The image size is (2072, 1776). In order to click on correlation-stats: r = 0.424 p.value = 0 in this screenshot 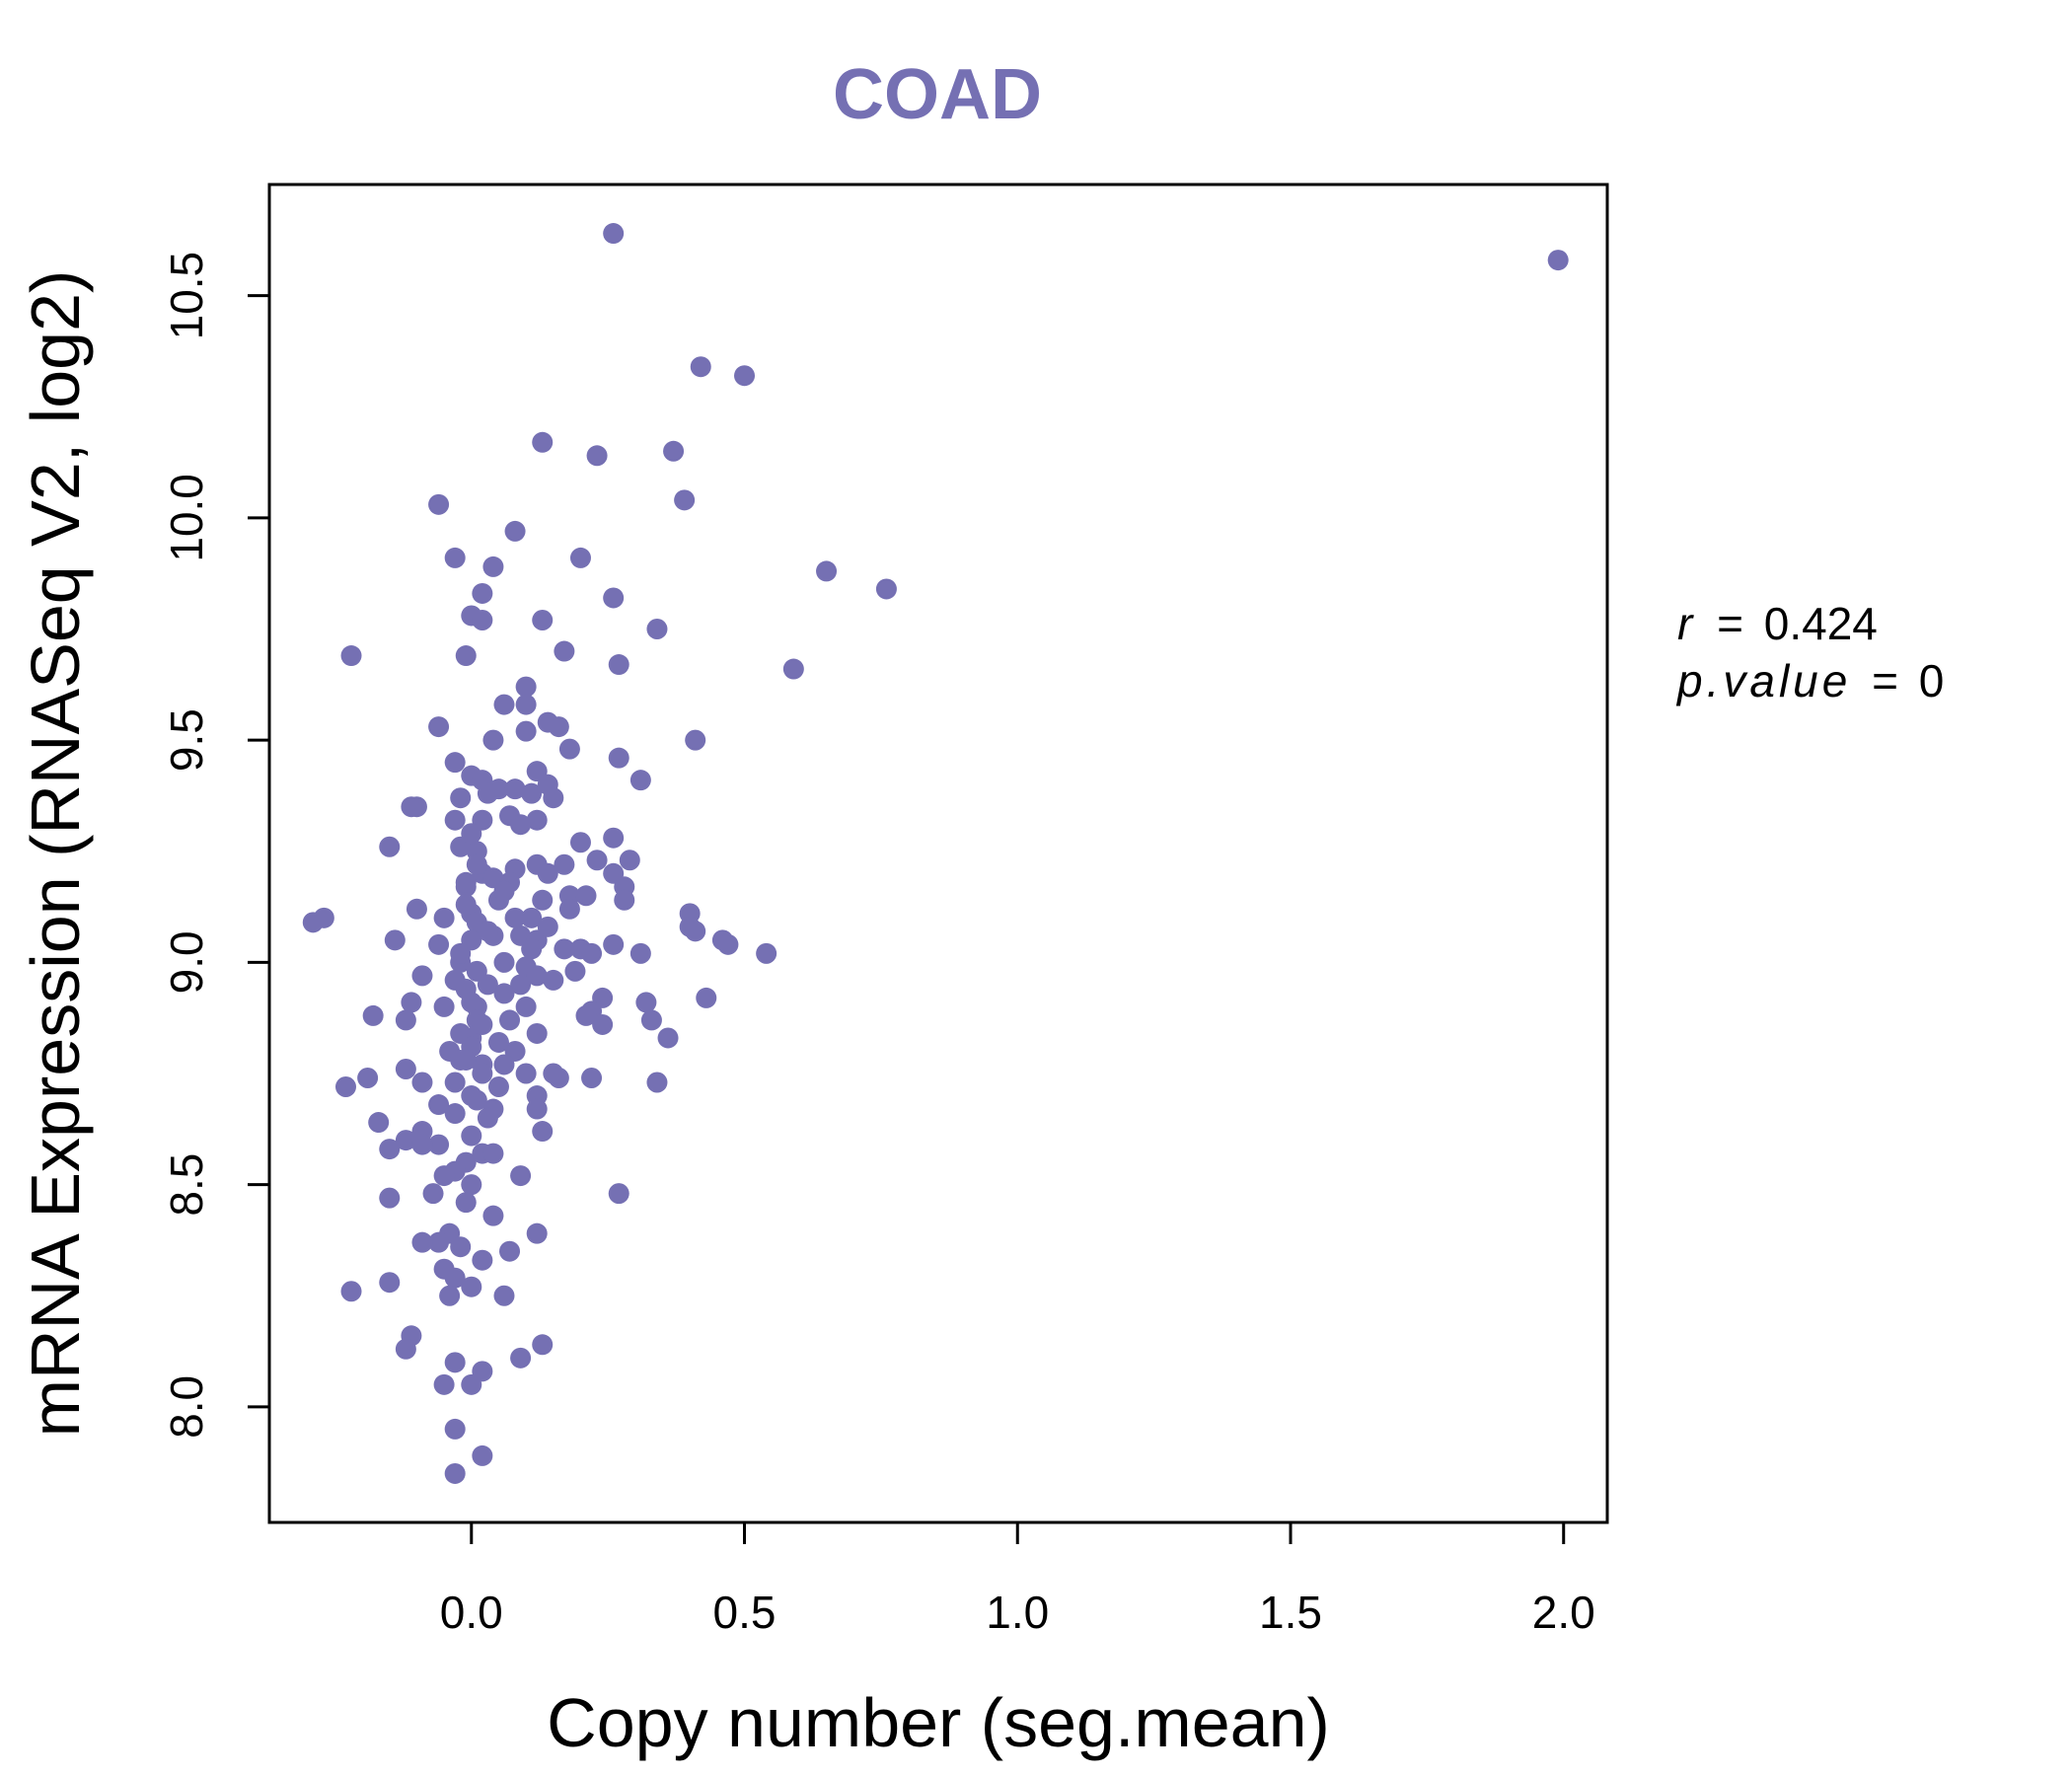, I will do `click(1810, 652)`.